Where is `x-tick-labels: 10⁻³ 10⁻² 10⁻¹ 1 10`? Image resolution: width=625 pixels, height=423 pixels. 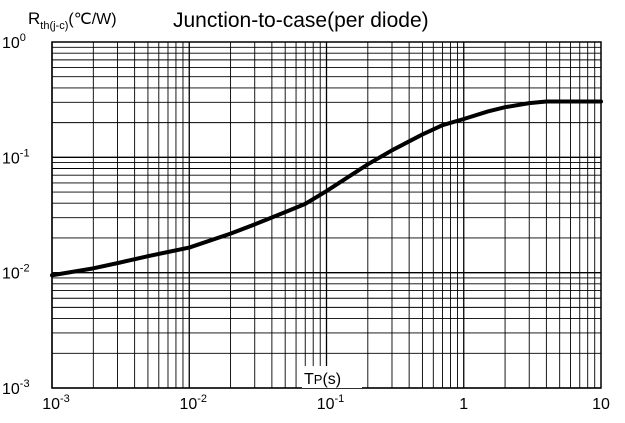 x-tick-labels: 10⁻³ 10⁻² 10⁻¹ 1 10 is located at coordinates (326, 403).